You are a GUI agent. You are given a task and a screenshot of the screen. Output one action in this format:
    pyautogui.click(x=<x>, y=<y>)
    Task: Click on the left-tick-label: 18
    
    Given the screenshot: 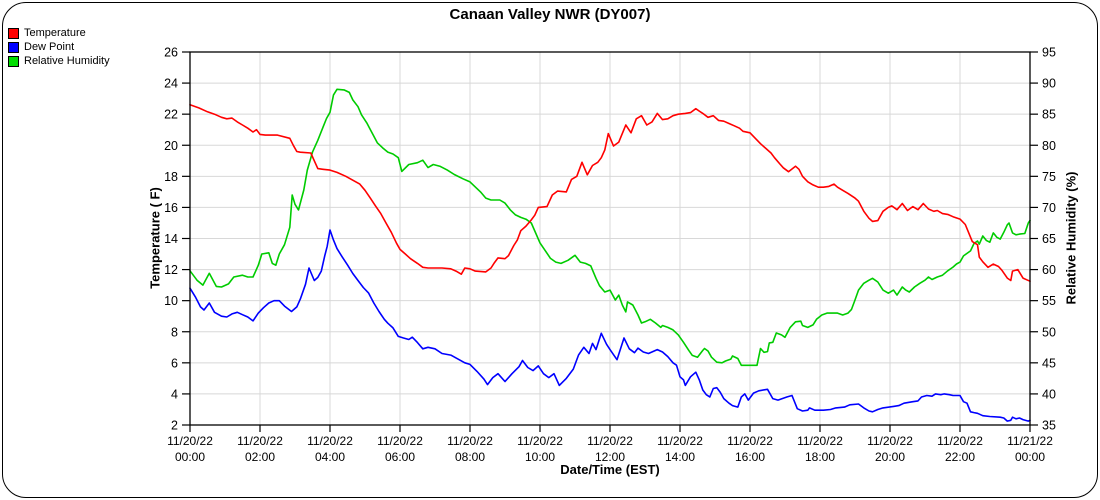 What is the action you would take?
    pyautogui.click(x=171, y=177)
    